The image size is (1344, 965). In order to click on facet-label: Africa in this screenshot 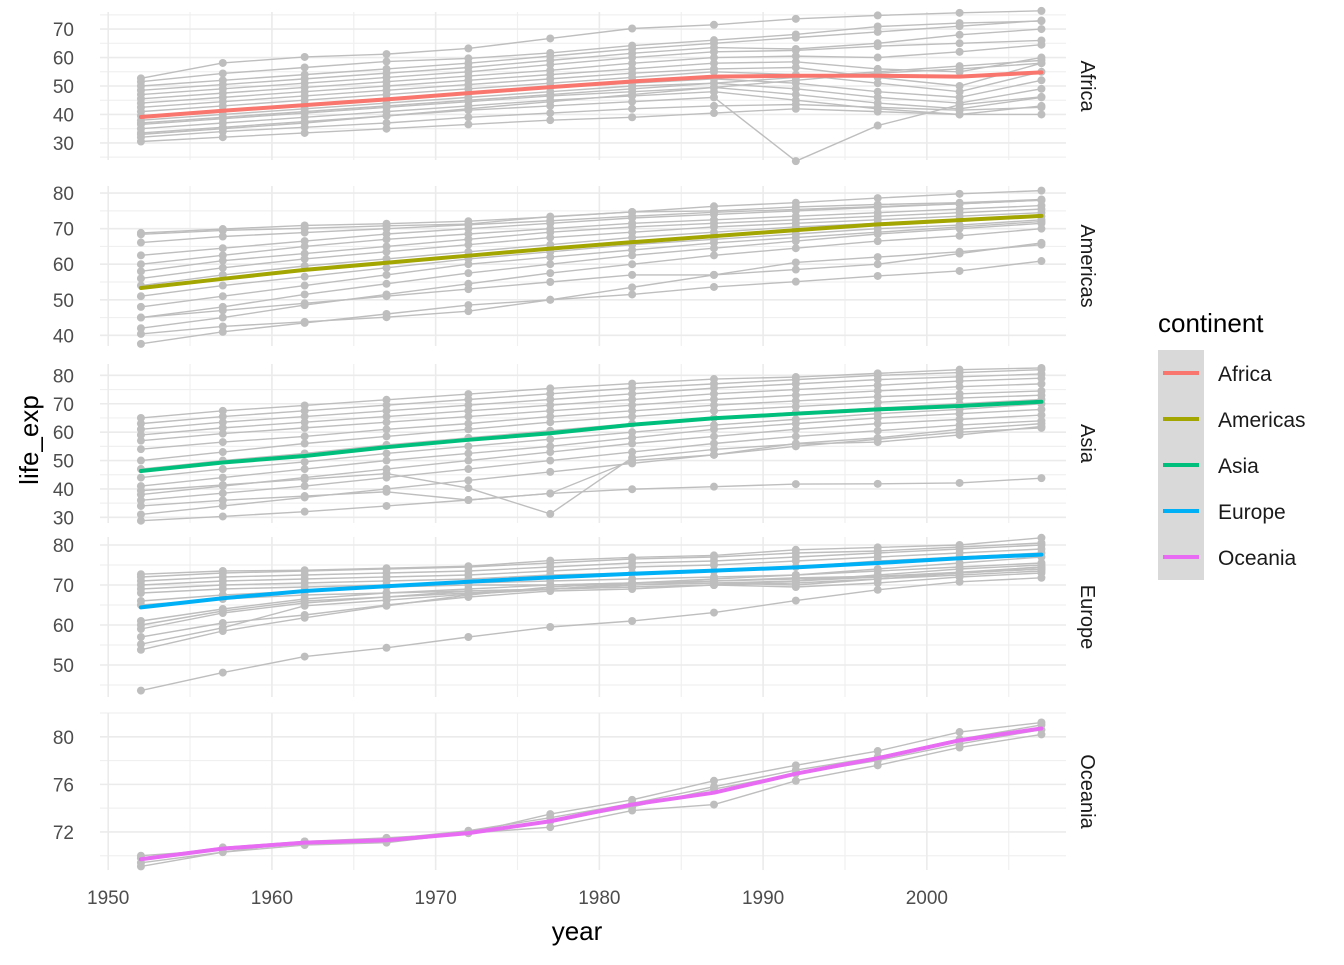, I will do `click(1087, 86)`.